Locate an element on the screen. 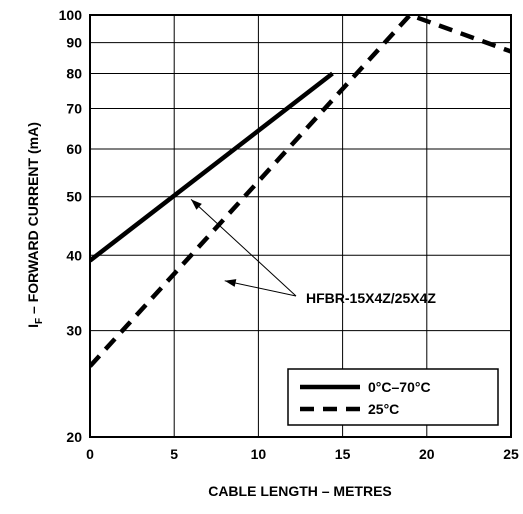 Image resolution: width=523 pixels, height=514 pixels. y-tick-label: 100 is located at coordinates (71, 15).